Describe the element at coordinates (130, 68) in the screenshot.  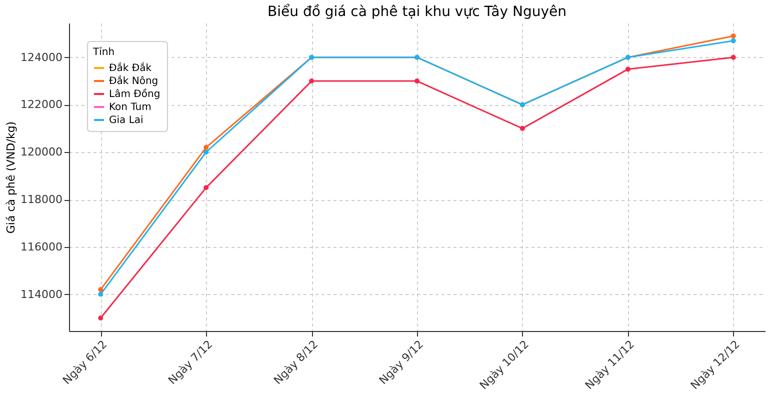
I see `legend-label: Đắk Đắk` at that location.